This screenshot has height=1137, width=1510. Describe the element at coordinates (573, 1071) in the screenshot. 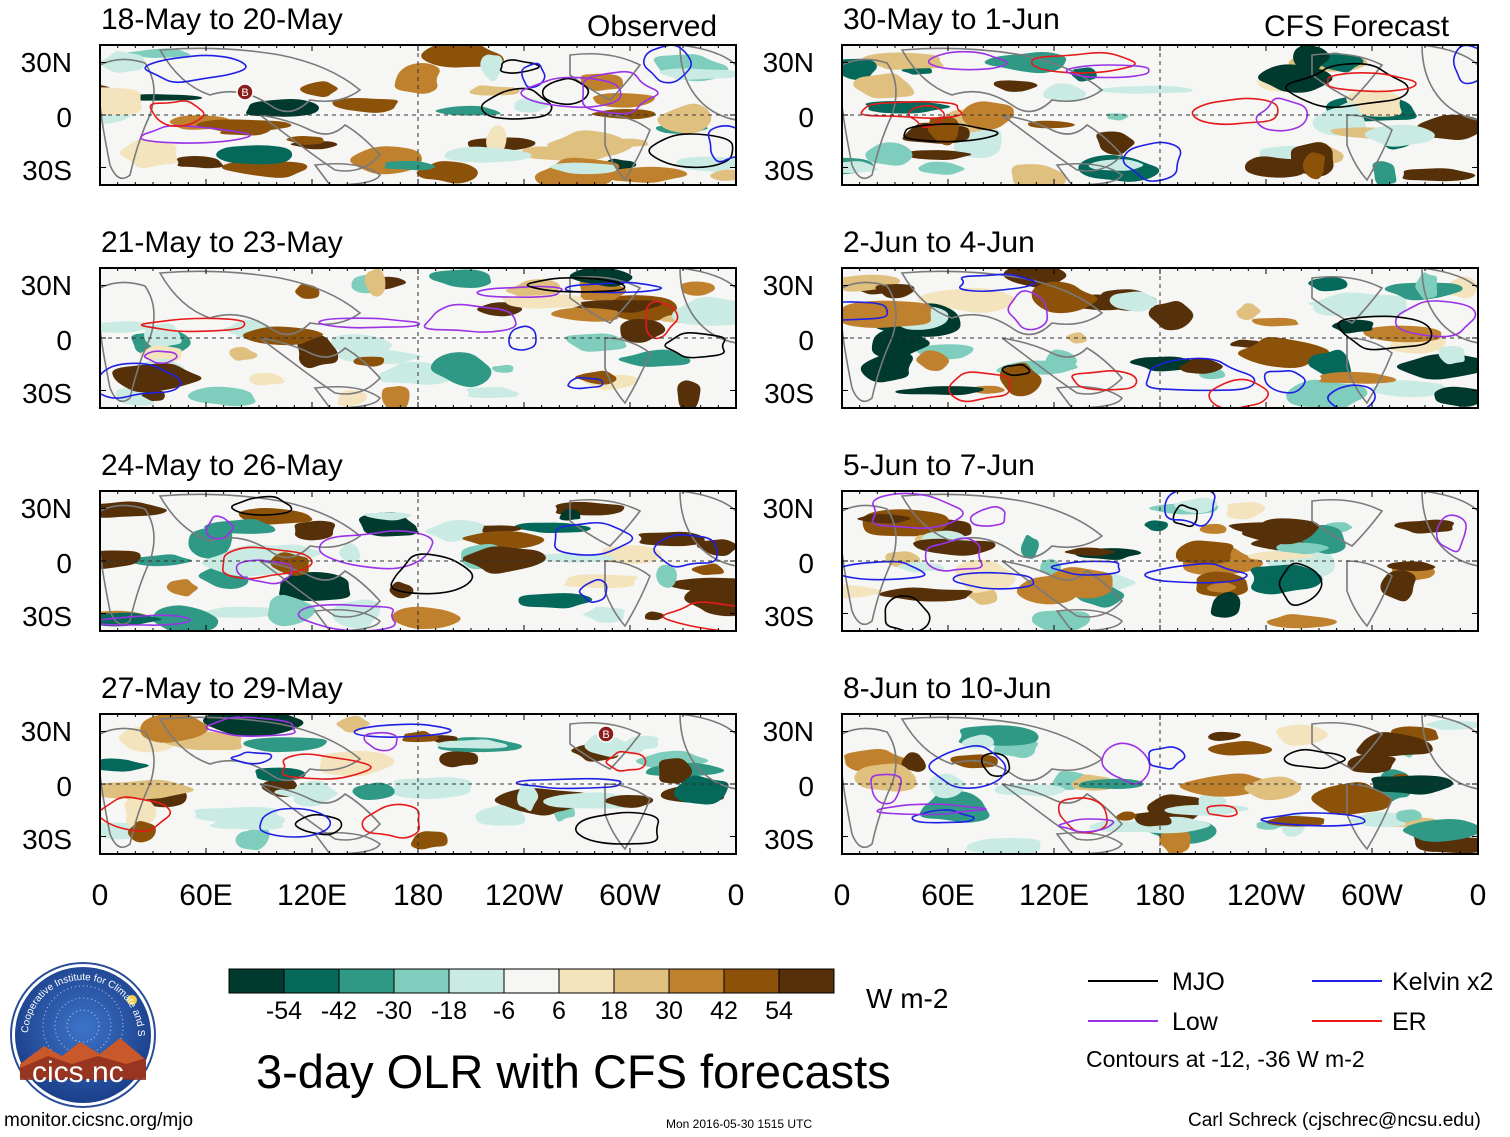

I see `main-title: 3-day OLR with CFS forecasts` at that location.